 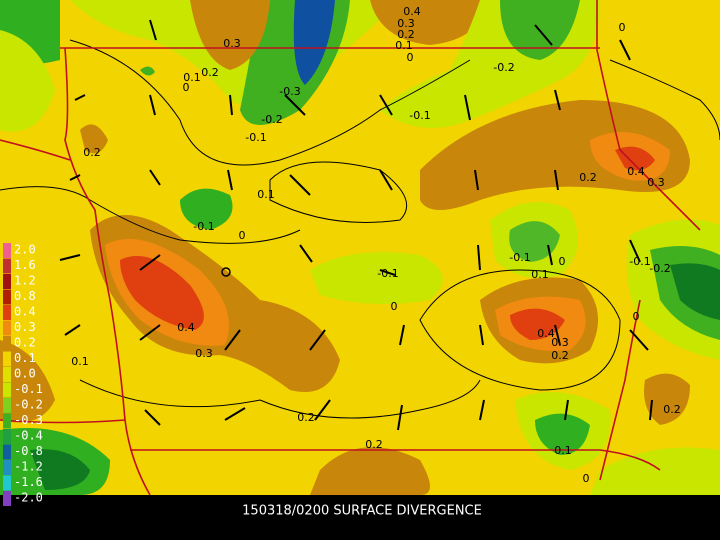 I want to click on legend-label: -1.6, so click(x=28, y=482).